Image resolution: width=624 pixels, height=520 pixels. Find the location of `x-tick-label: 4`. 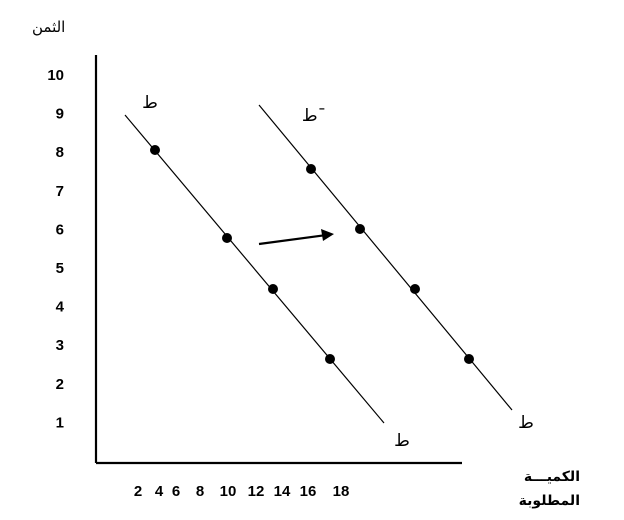

x-tick-label: 4 is located at coordinates (159, 491).